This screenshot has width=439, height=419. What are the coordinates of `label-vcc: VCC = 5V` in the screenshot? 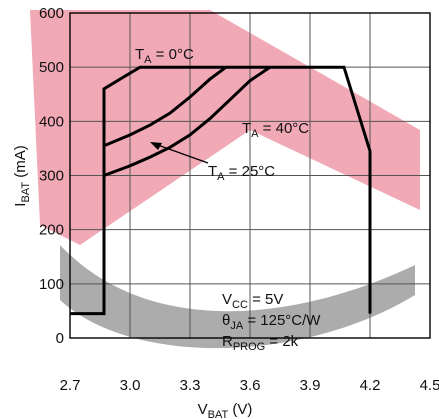 It's located at (252, 301).